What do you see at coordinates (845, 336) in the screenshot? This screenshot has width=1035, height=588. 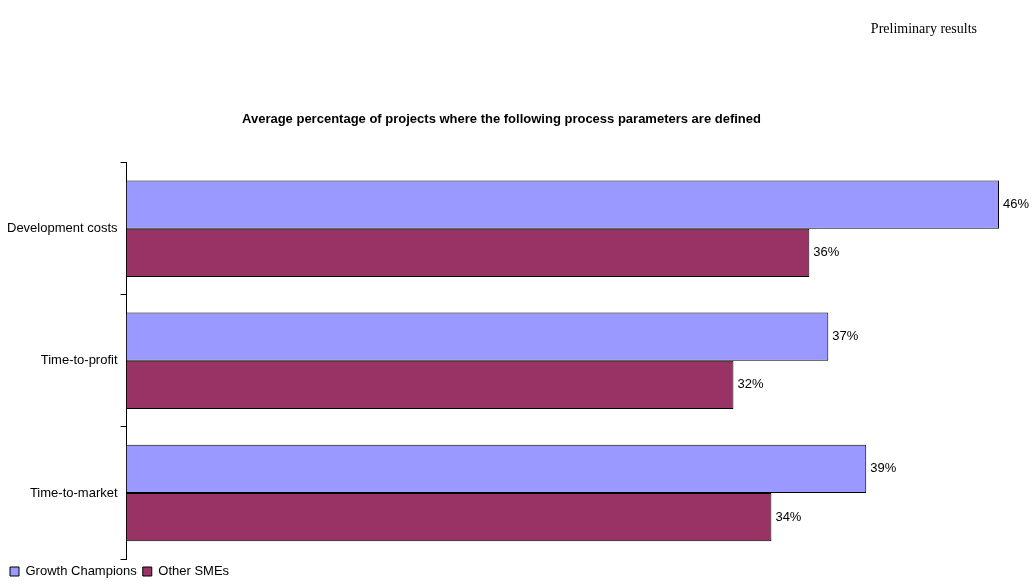 I see `data-label: 37%` at bounding box center [845, 336].